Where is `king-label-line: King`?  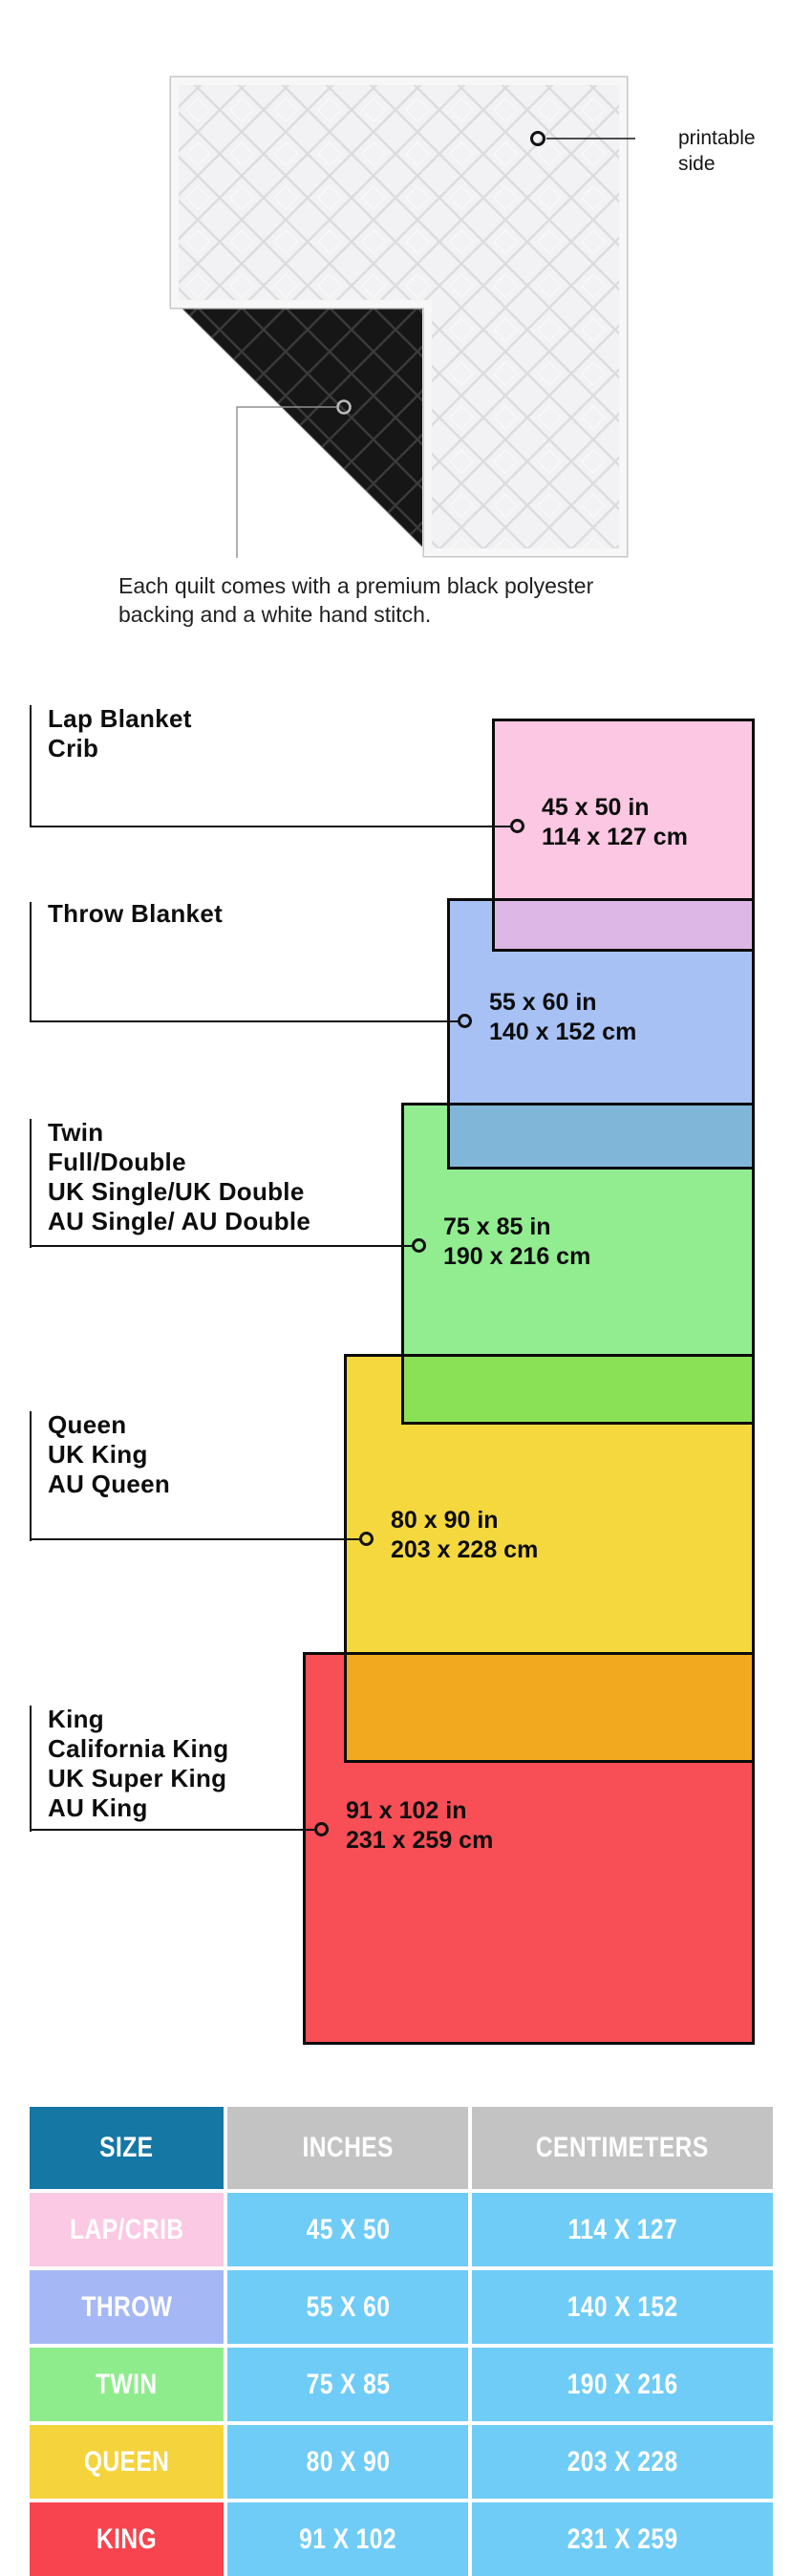
king-label-line: King is located at coordinates (76, 1719).